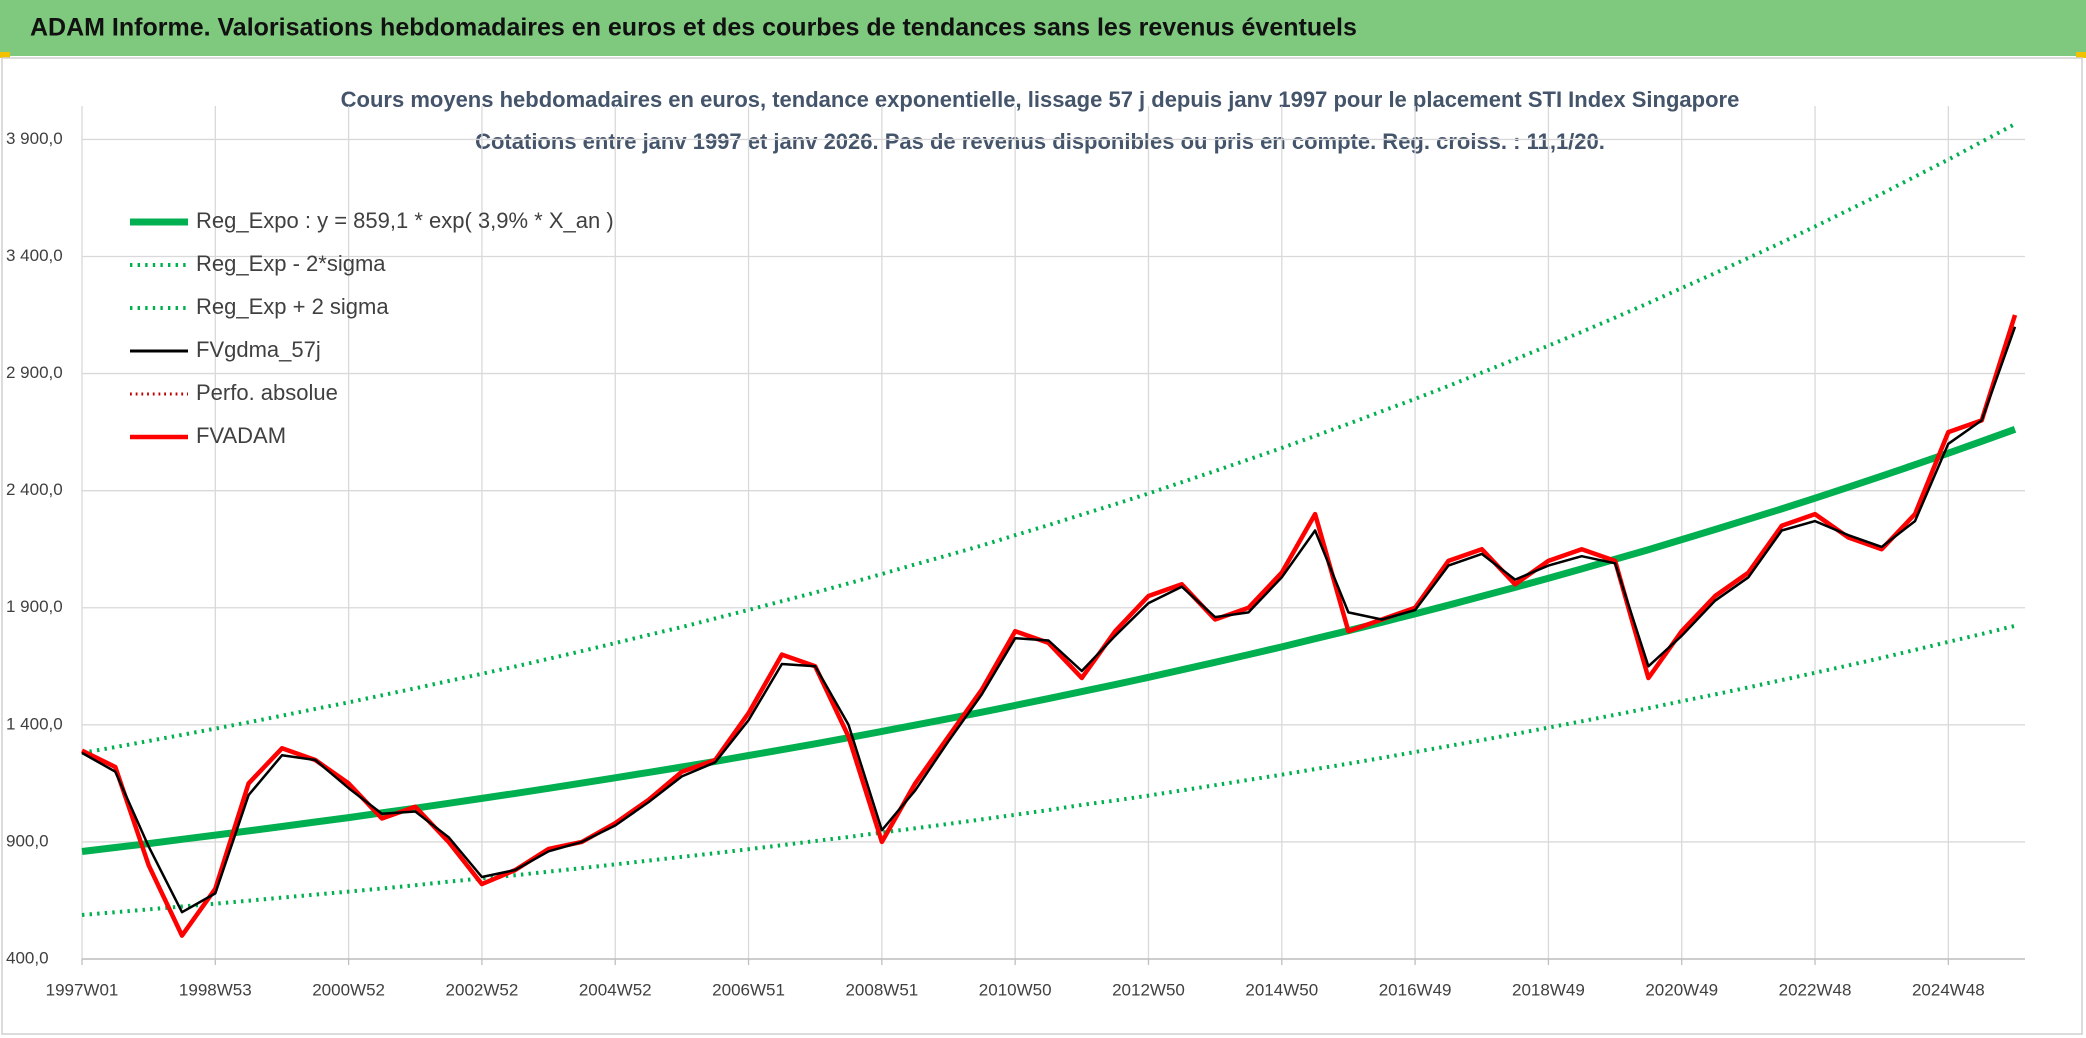  I want to click on legend-label: Reg_Exp - 2*sigma, so click(291, 263).